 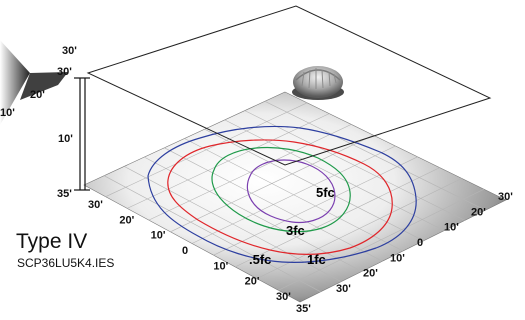 What do you see at coordinates (325, 192) in the screenshot?
I see `contour-label-5fc: 5fc` at bounding box center [325, 192].